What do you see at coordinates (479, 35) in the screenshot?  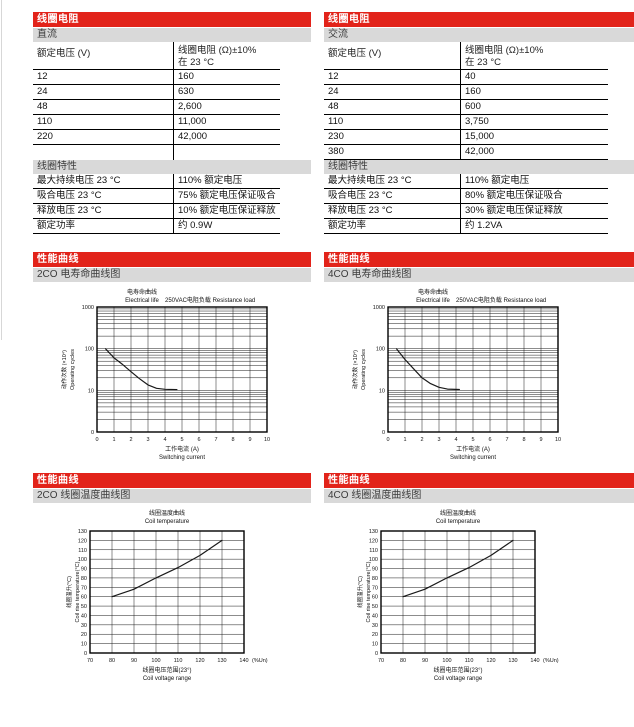 I see `subheader-ac: 交流` at bounding box center [479, 35].